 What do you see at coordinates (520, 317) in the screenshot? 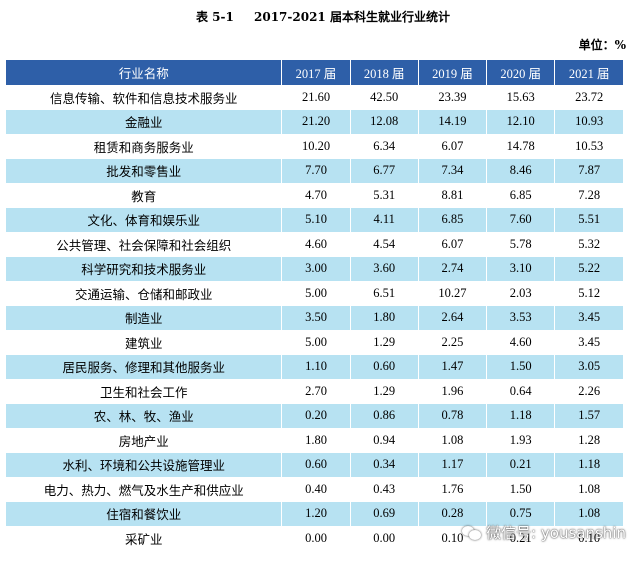
I see `value-cell: 3.53` at bounding box center [520, 317].